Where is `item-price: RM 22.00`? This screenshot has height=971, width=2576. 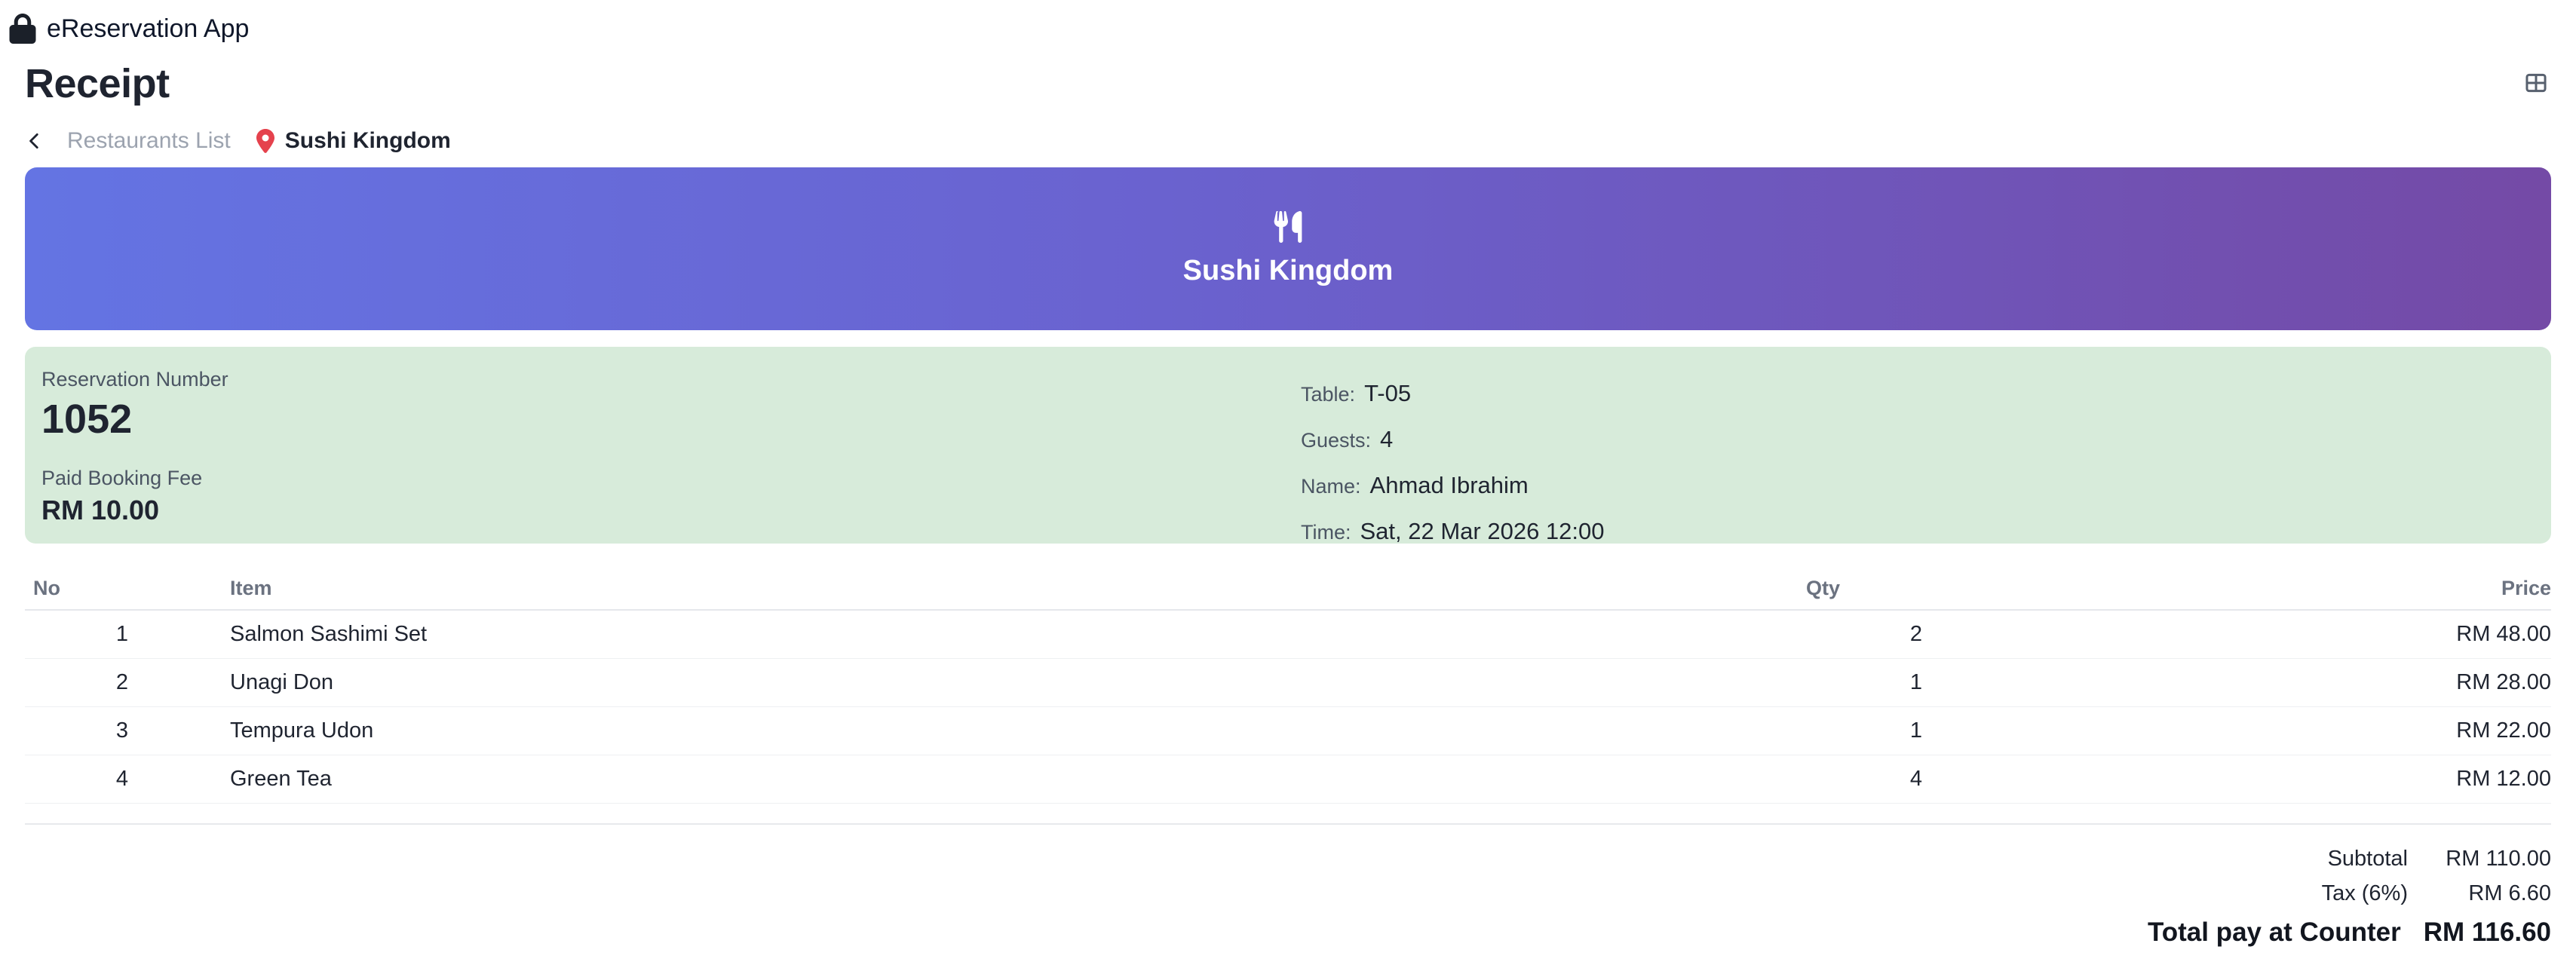
item-price: RM 22.00 is located at coordinates (2238, 731).